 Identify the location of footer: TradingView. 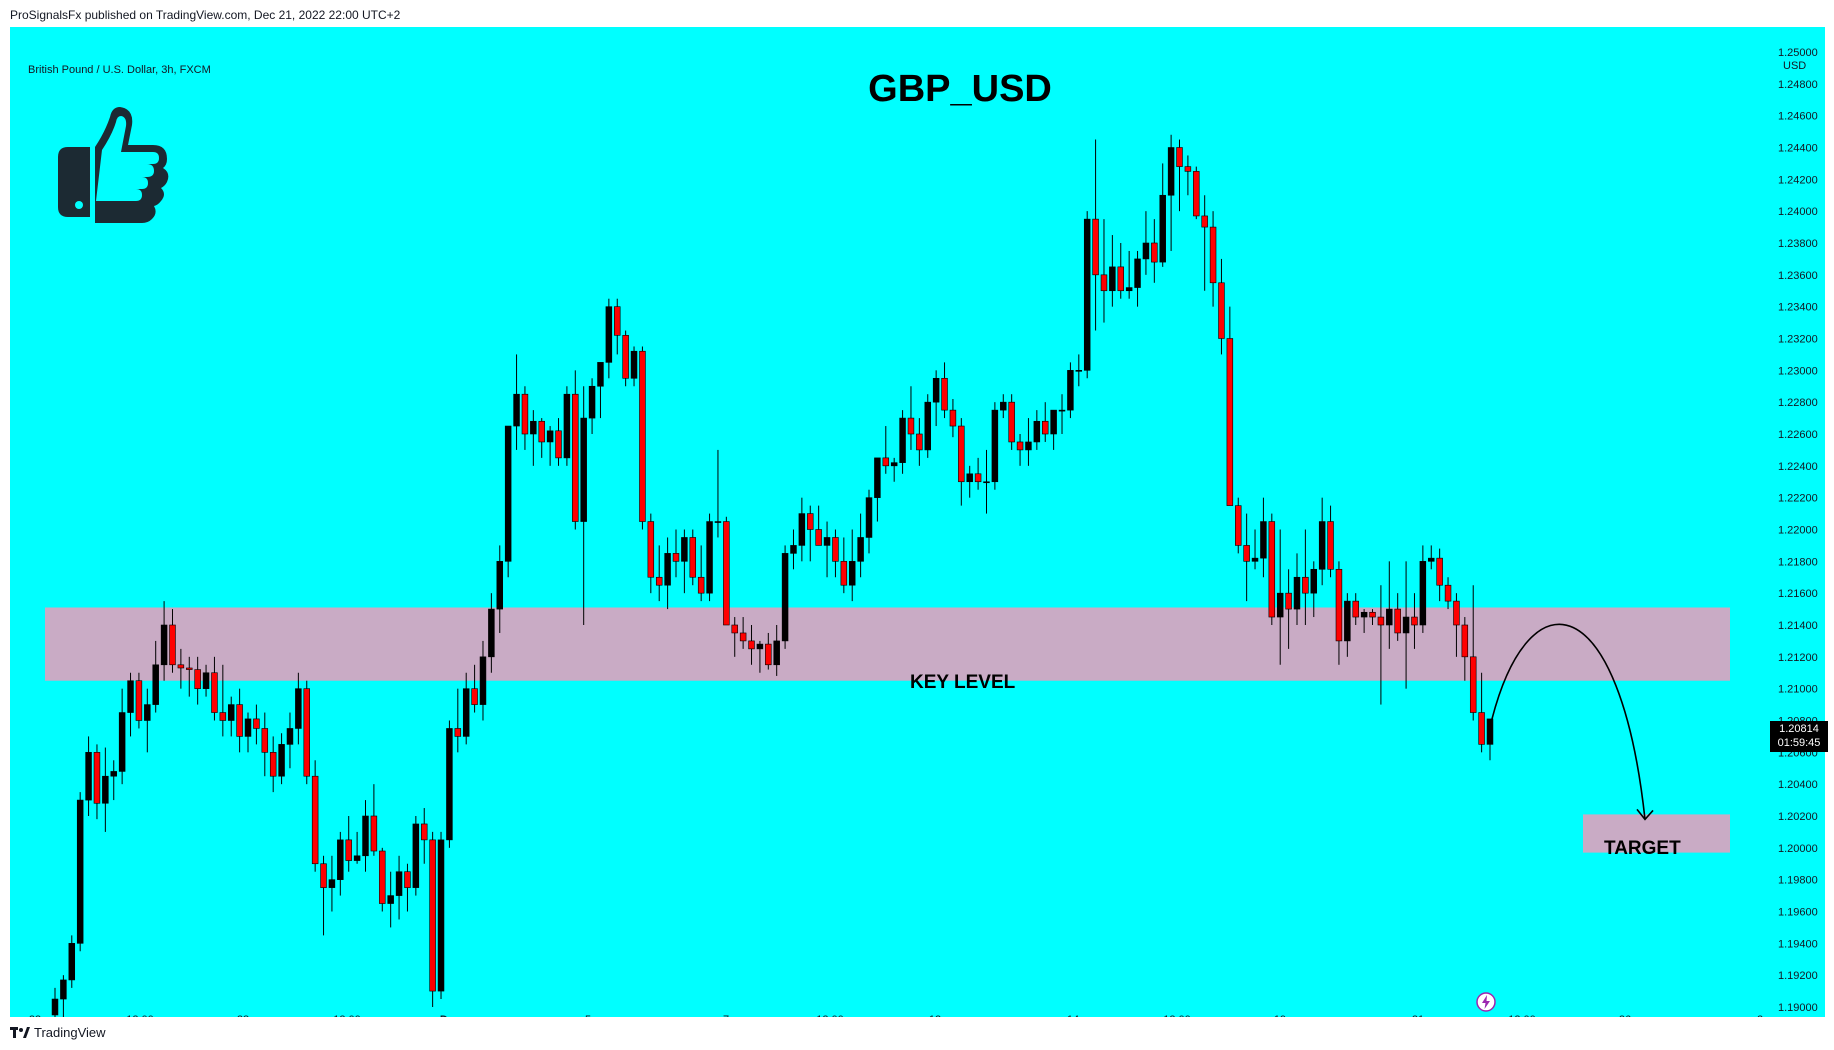
(58, 1032).